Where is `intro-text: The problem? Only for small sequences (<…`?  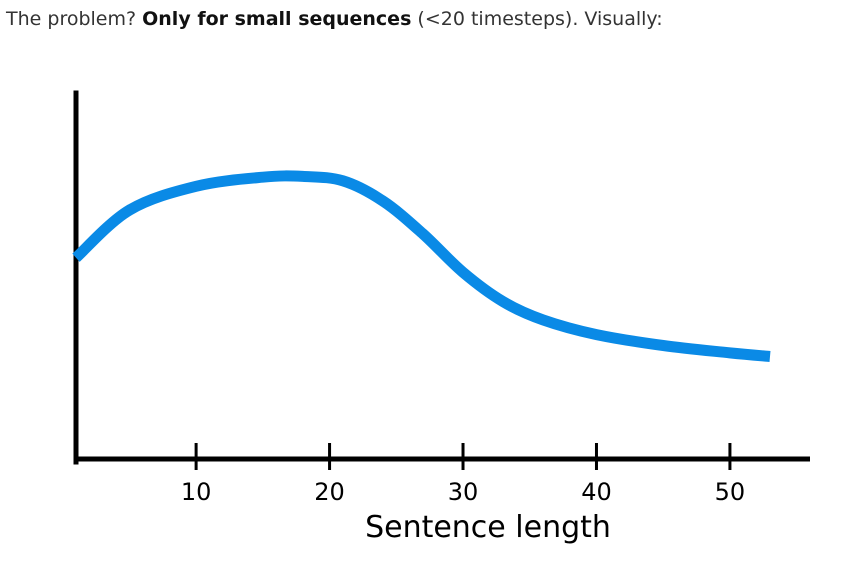 intro-text: The problem? Only for small sequences (<… is located at coordinates (334, 19).